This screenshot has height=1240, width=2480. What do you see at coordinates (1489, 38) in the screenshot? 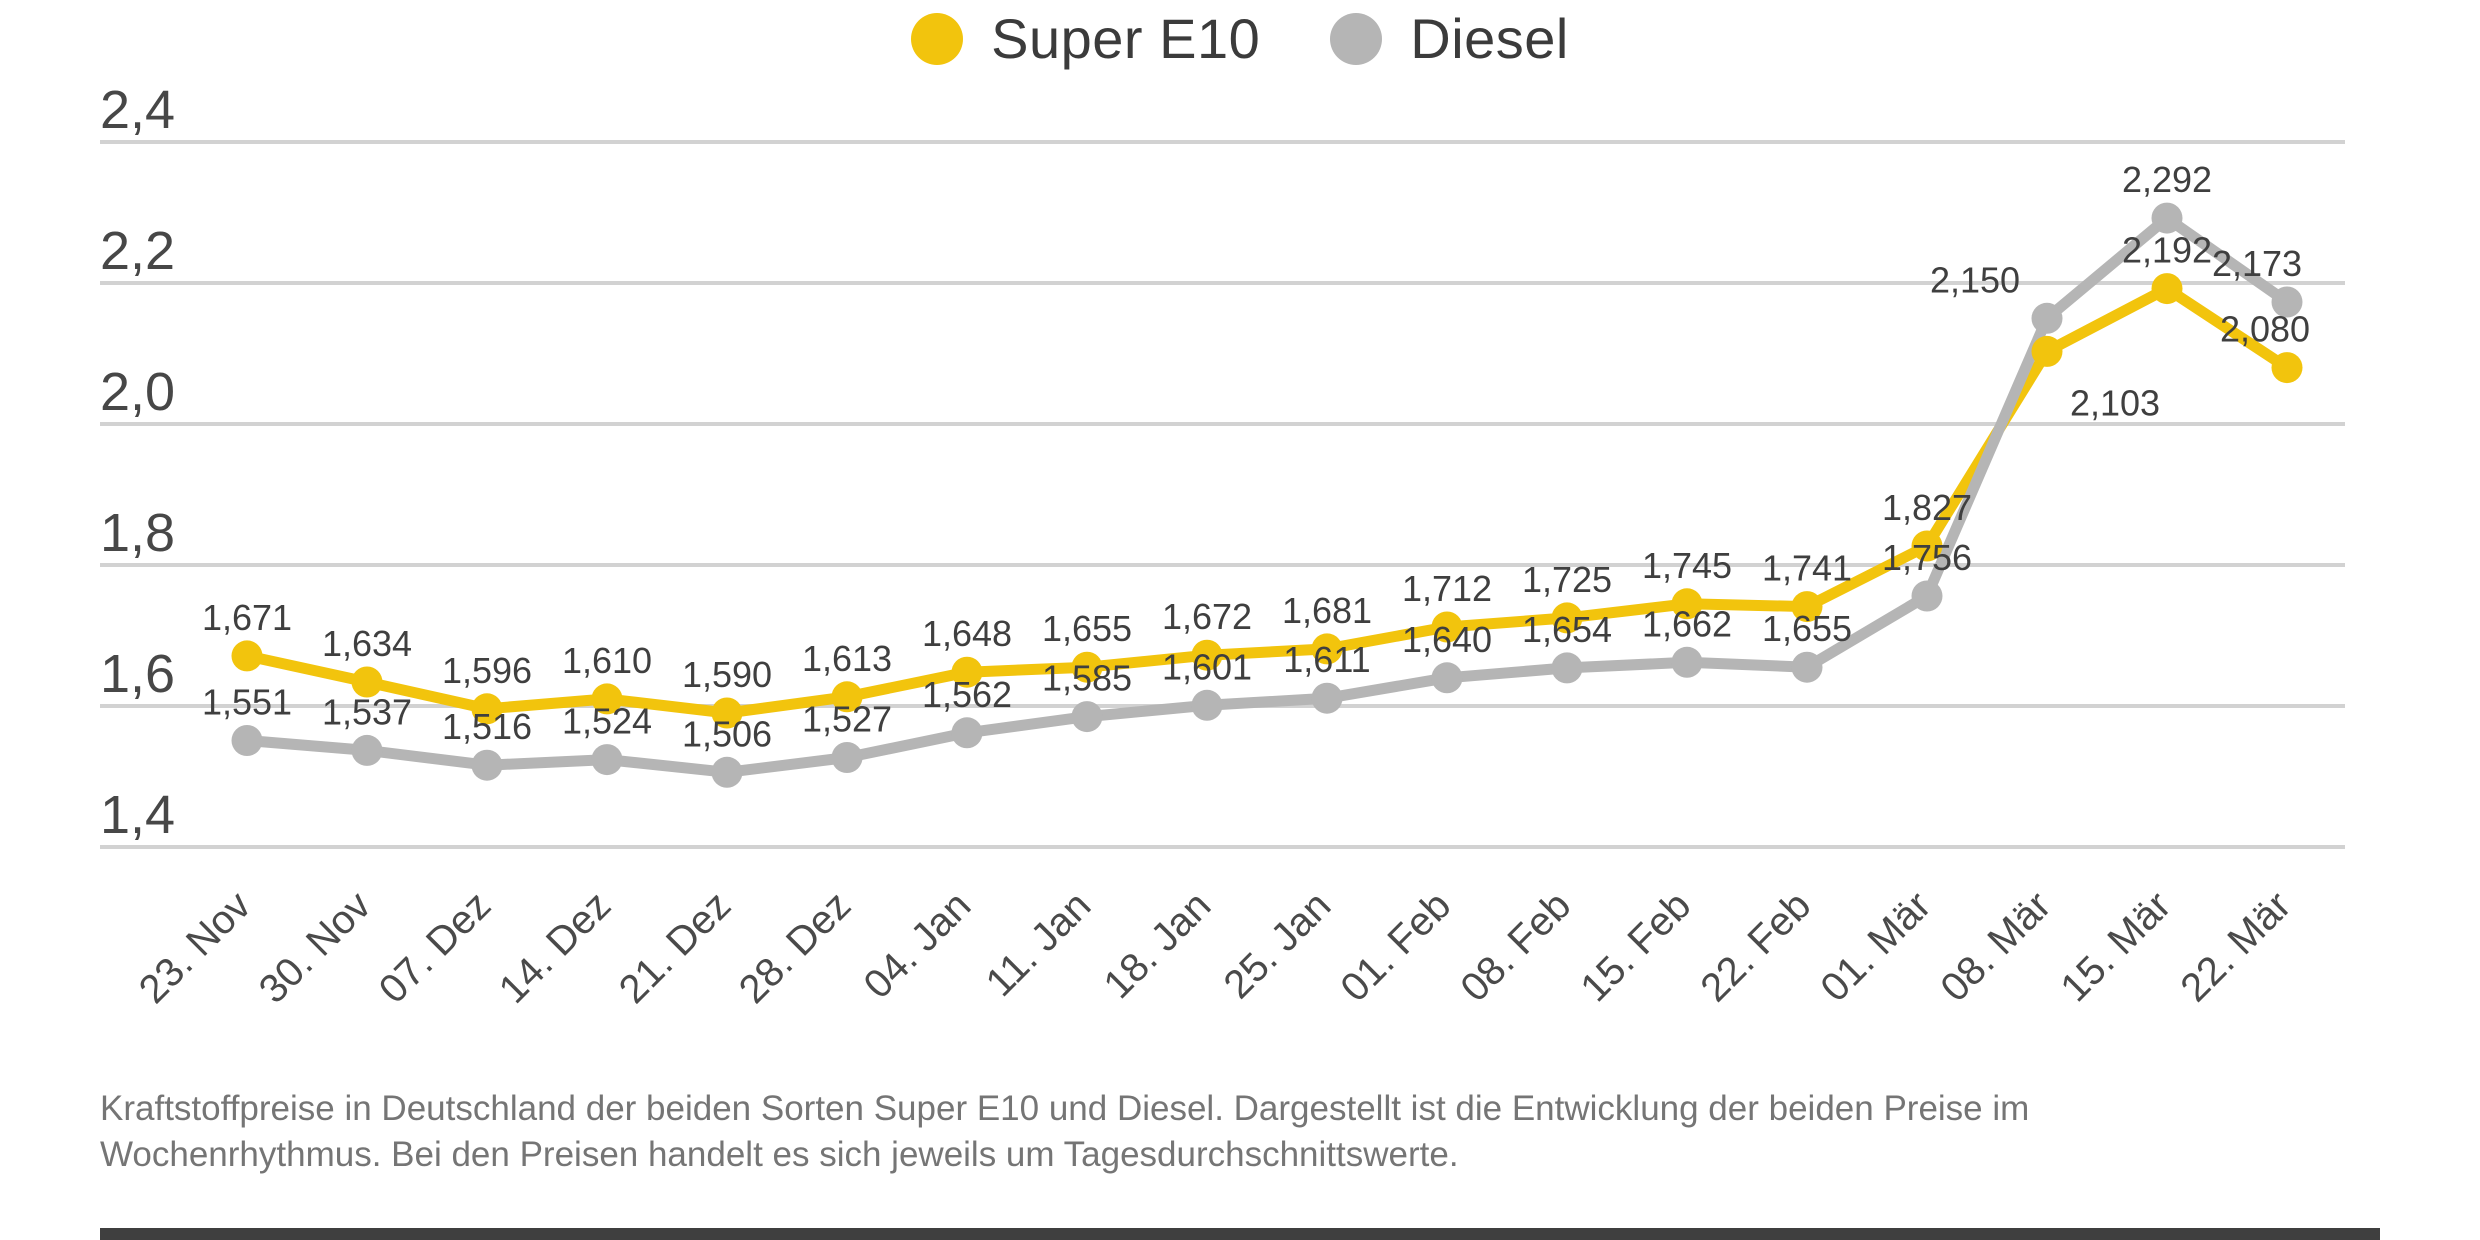
I see `legend-label-diesel: Diesel` at bounding box center [1489, 38].